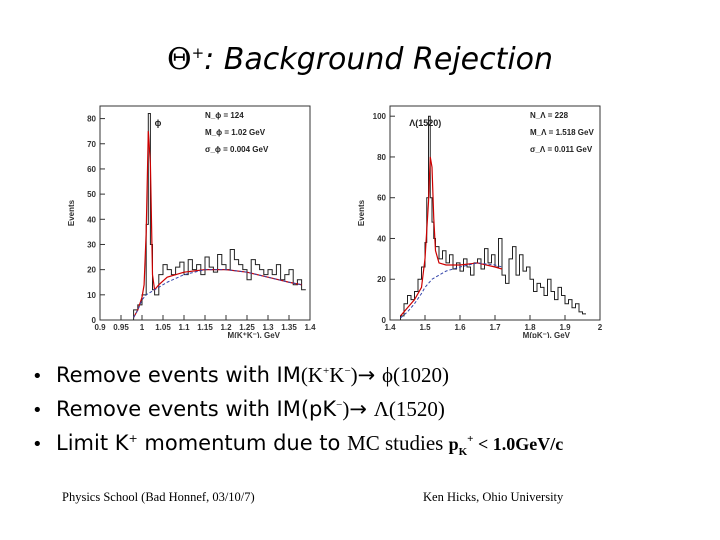 The width and height of the screenshot is (720, 540). I want to click on bullet-bold: < 1.0GeV/c, so click(518, 444).